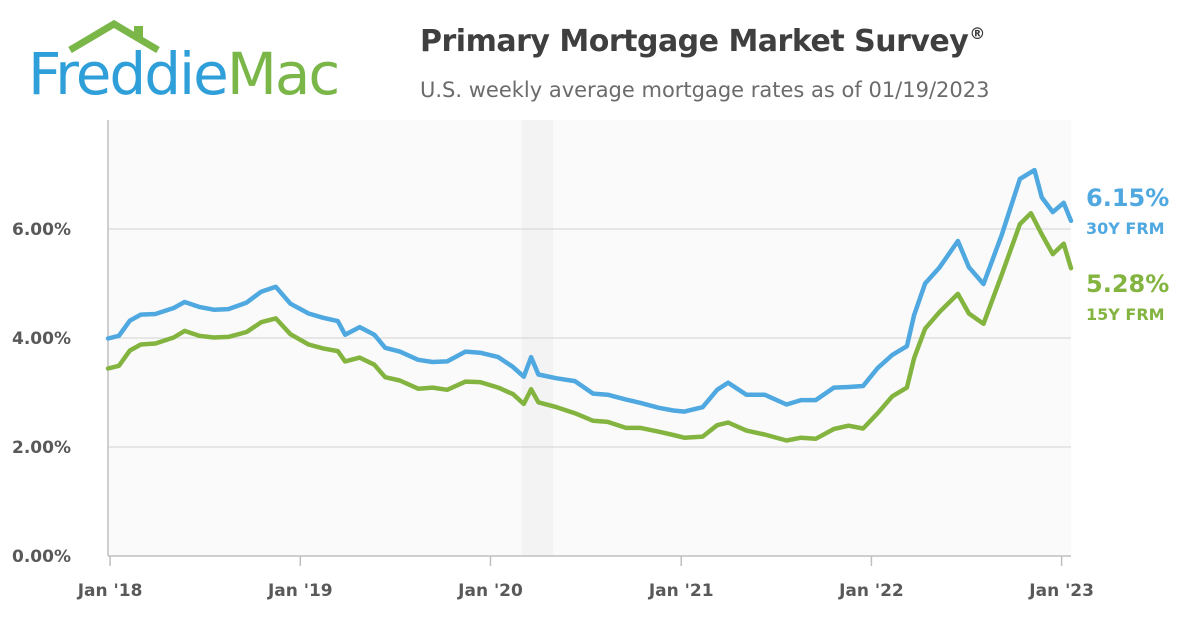  I want to click on logo-word-freddie: Freddie, so click(128, 74).